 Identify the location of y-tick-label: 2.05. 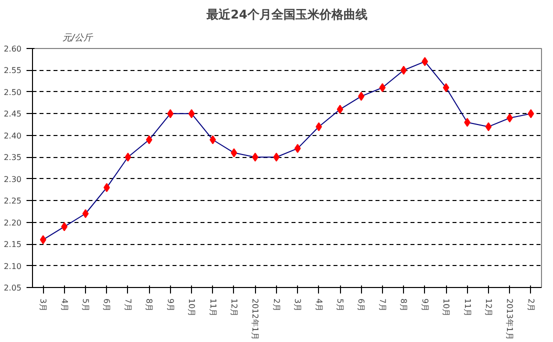
(13, 288).